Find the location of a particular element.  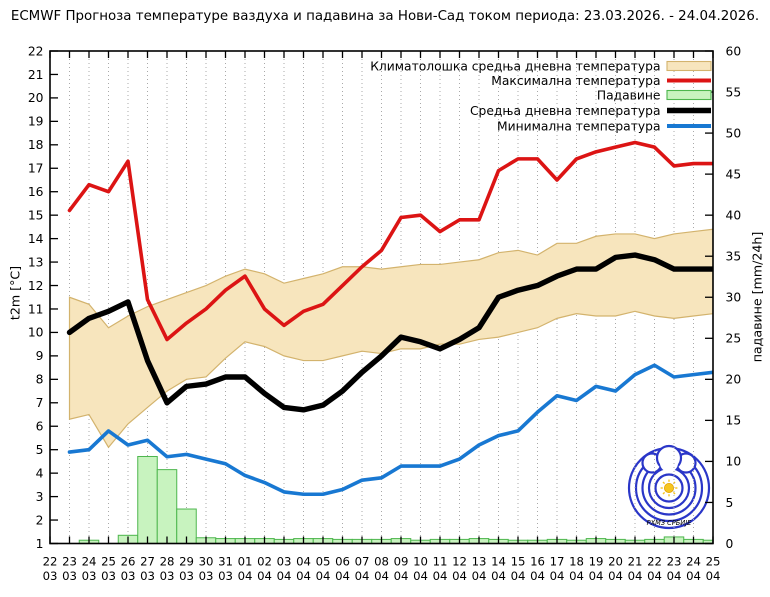

svg-text: 31 is located at coordinates (225, 562).